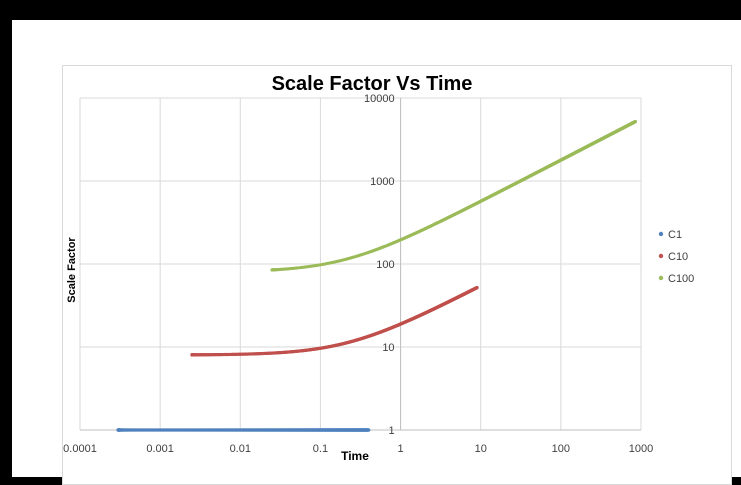 The image size is (741, 485). Describe the element at coordinates (561, 449) in the screenshot. I see `x-tick-label: 100` at that location.